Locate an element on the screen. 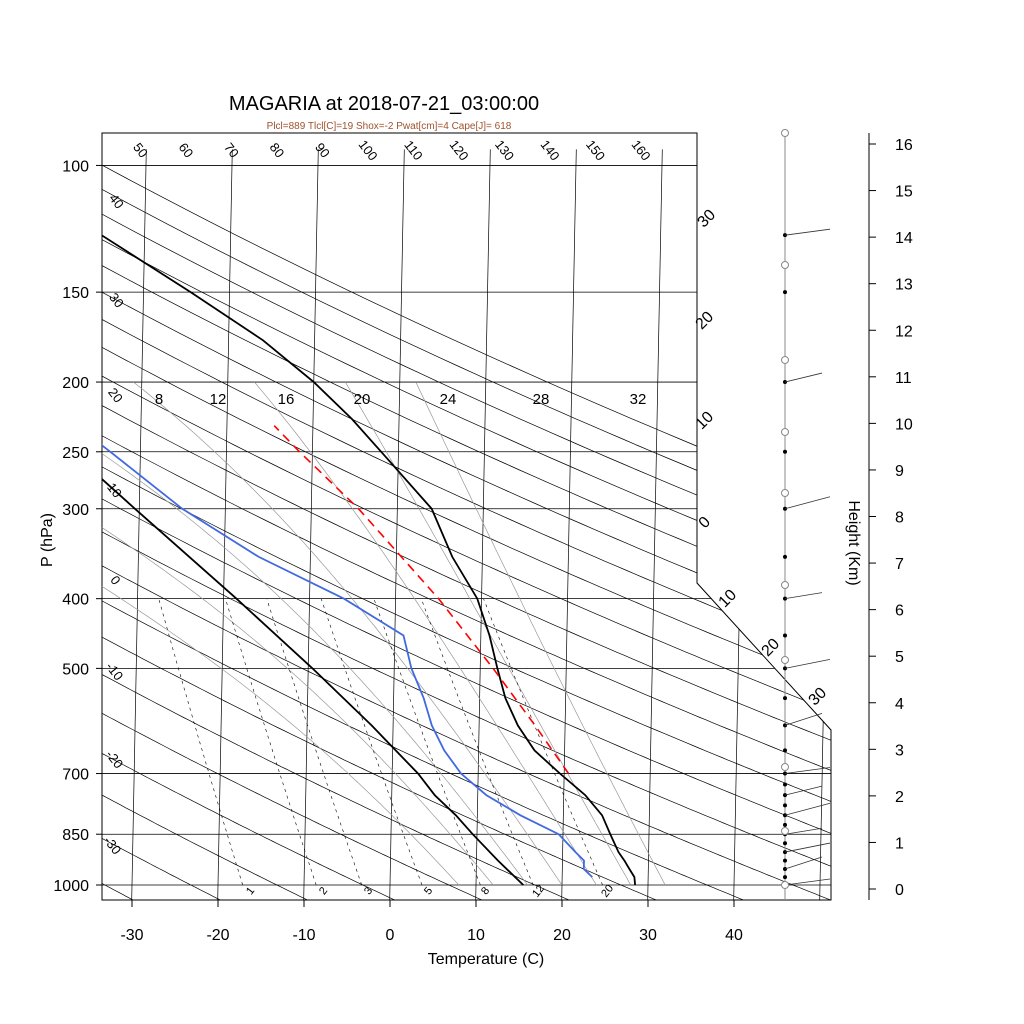 The width and height of the screenshot is (1024, 1024). y-tick-label: 700 is located at coordinates (75, 775).